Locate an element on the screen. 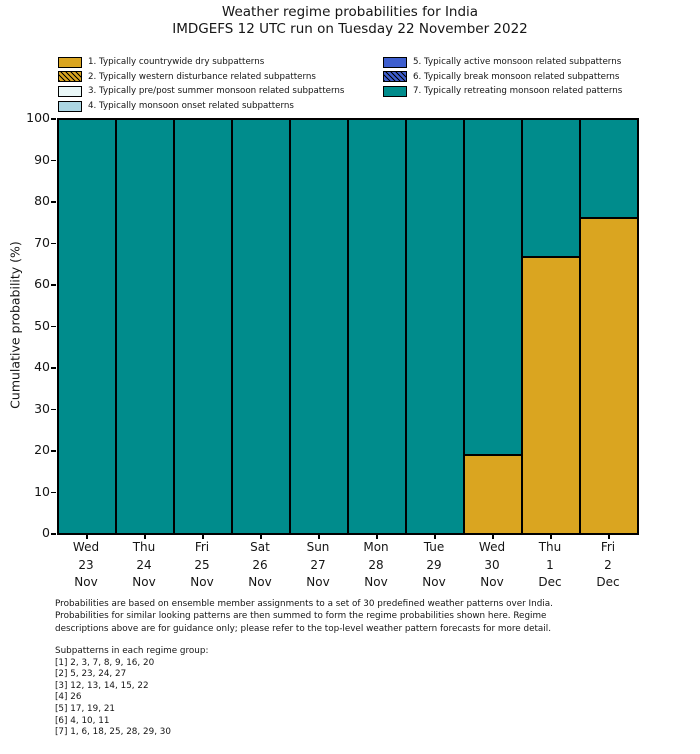 The width and height of the screenshot is (700, 754). subpattern-line: [5] 17, 19, 21 is located at coordinates (85, 708).